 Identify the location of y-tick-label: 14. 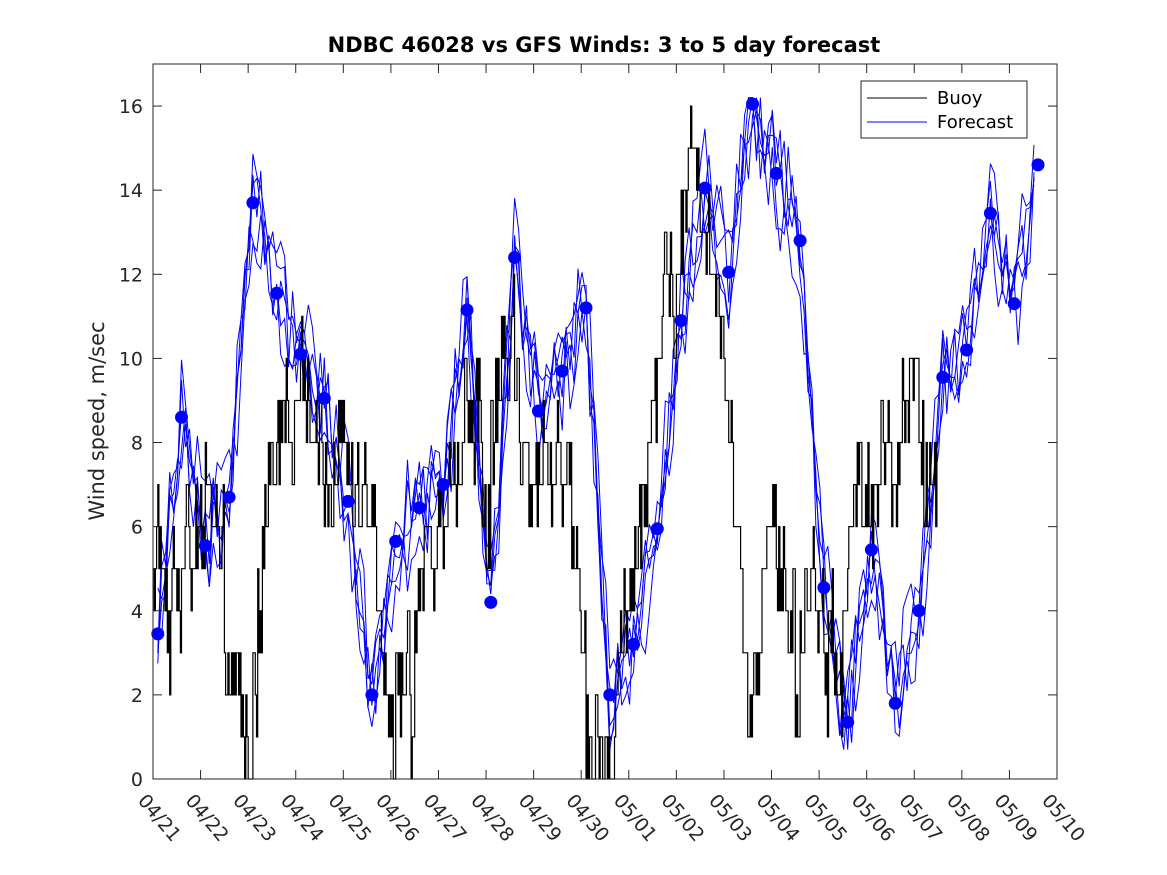
(131, 191).